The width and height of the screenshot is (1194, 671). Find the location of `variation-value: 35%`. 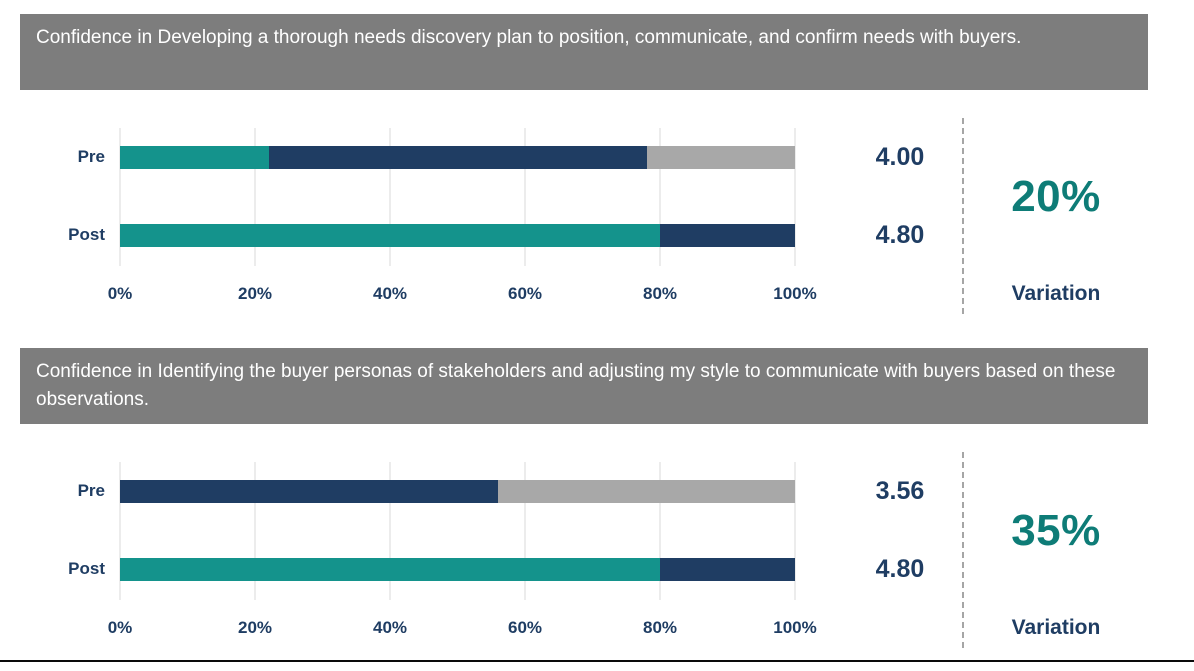

variation-value: 35% is located at coordinates (1056, 530).